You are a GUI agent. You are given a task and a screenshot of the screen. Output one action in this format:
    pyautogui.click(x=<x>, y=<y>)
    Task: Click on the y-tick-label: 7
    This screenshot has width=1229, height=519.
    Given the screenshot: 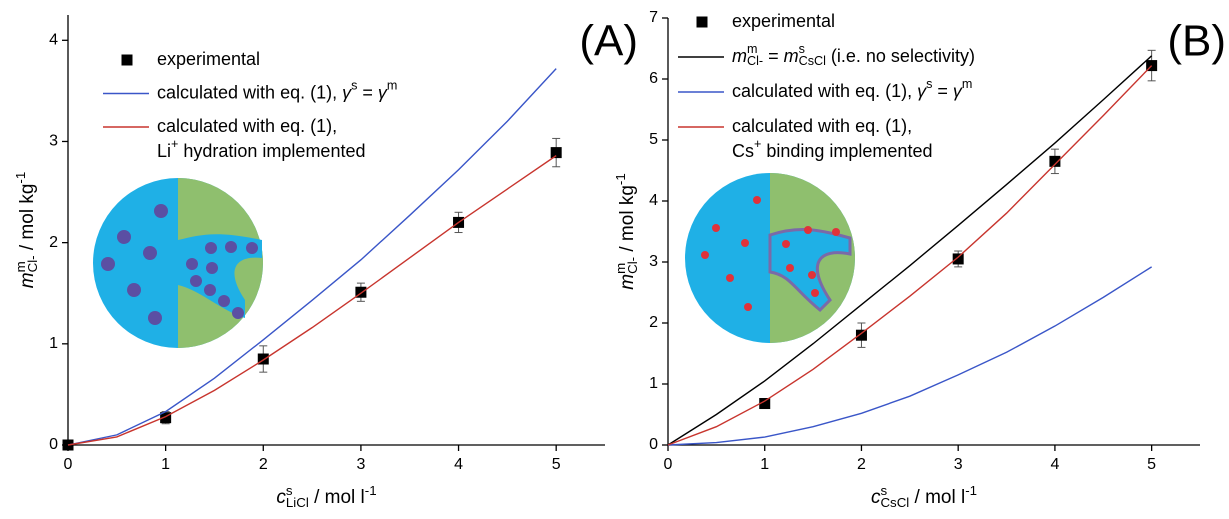 What is the action you would take?
    pyautogui.click(x=653, y=17)
    